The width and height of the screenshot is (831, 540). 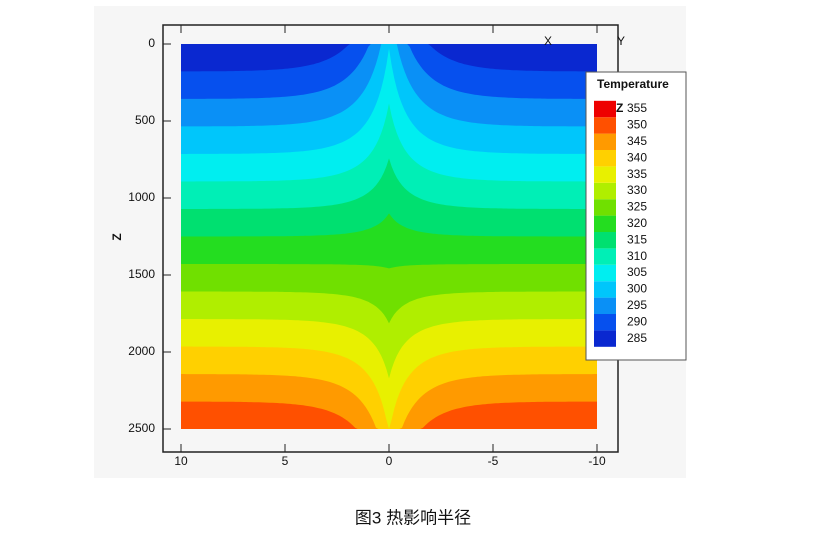 I want to click on legend-label: 305, so click(x=637, y=272).